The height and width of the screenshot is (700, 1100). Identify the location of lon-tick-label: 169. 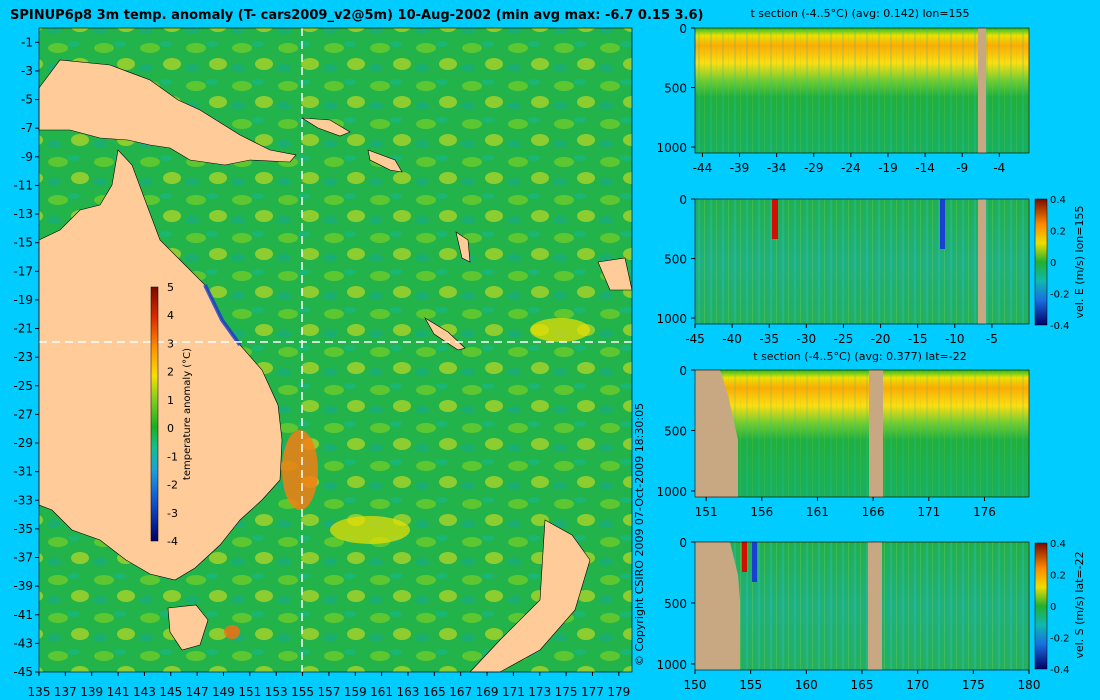
(487, 692).